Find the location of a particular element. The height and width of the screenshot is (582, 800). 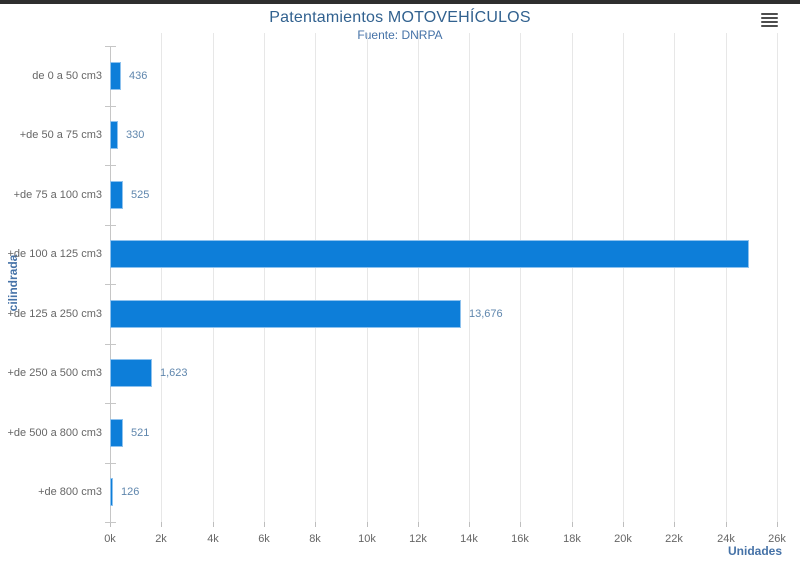

x-tick-label: 20k is located at coordinates (623, 539).